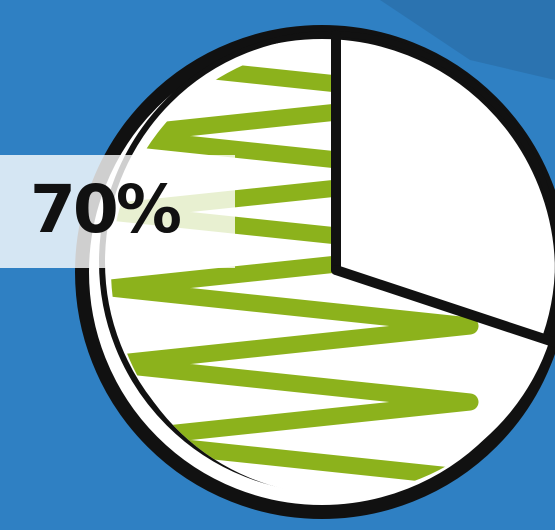  I want to click on label-box, so click(117, 211).